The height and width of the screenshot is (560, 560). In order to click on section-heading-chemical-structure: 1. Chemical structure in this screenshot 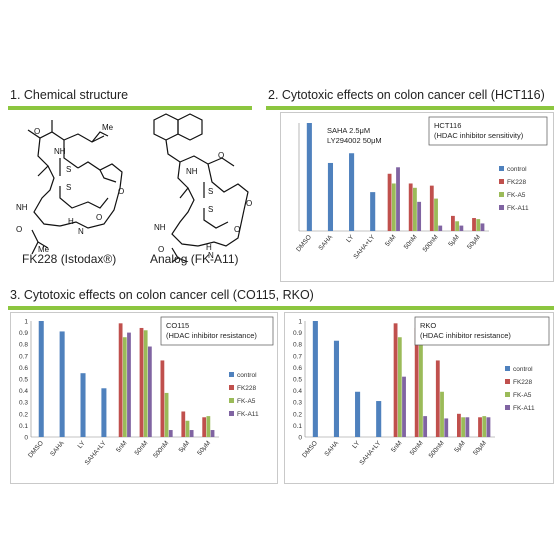, I will do `click(69, 95)`.